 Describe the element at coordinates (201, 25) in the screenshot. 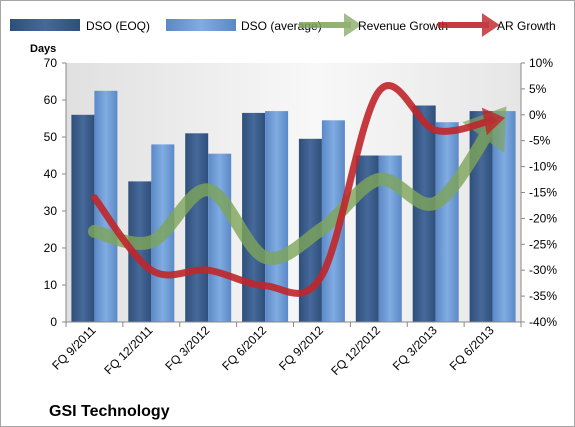

I see `legend-swatch-dso-average` at that location.